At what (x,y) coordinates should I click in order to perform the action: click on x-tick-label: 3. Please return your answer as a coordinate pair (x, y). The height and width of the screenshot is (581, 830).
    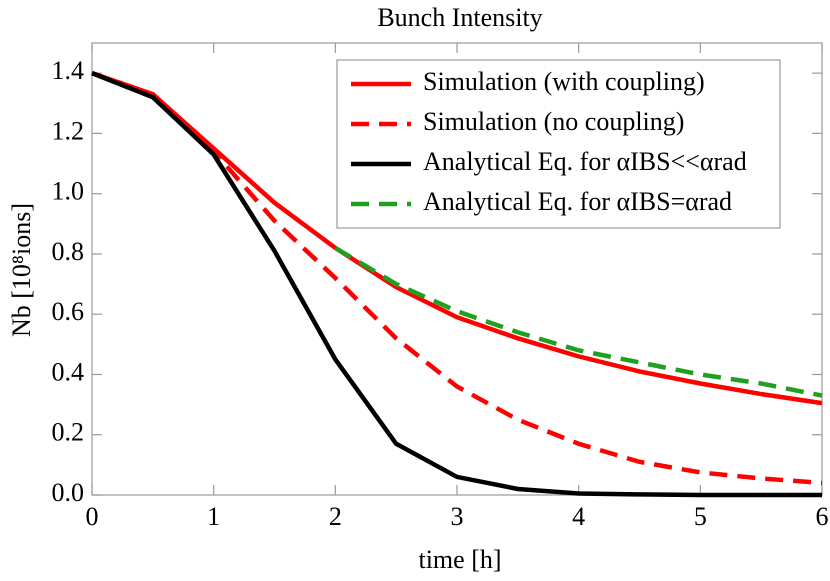
    Looking at the image, I should click on (457, 516).